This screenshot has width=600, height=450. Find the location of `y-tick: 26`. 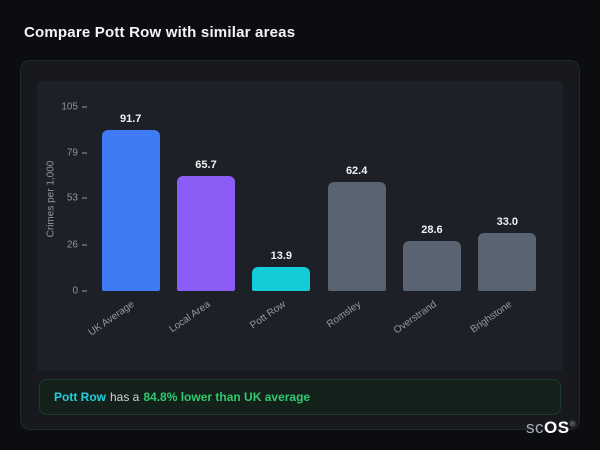

y-tick: 26 is located at coordinates (77, 245).